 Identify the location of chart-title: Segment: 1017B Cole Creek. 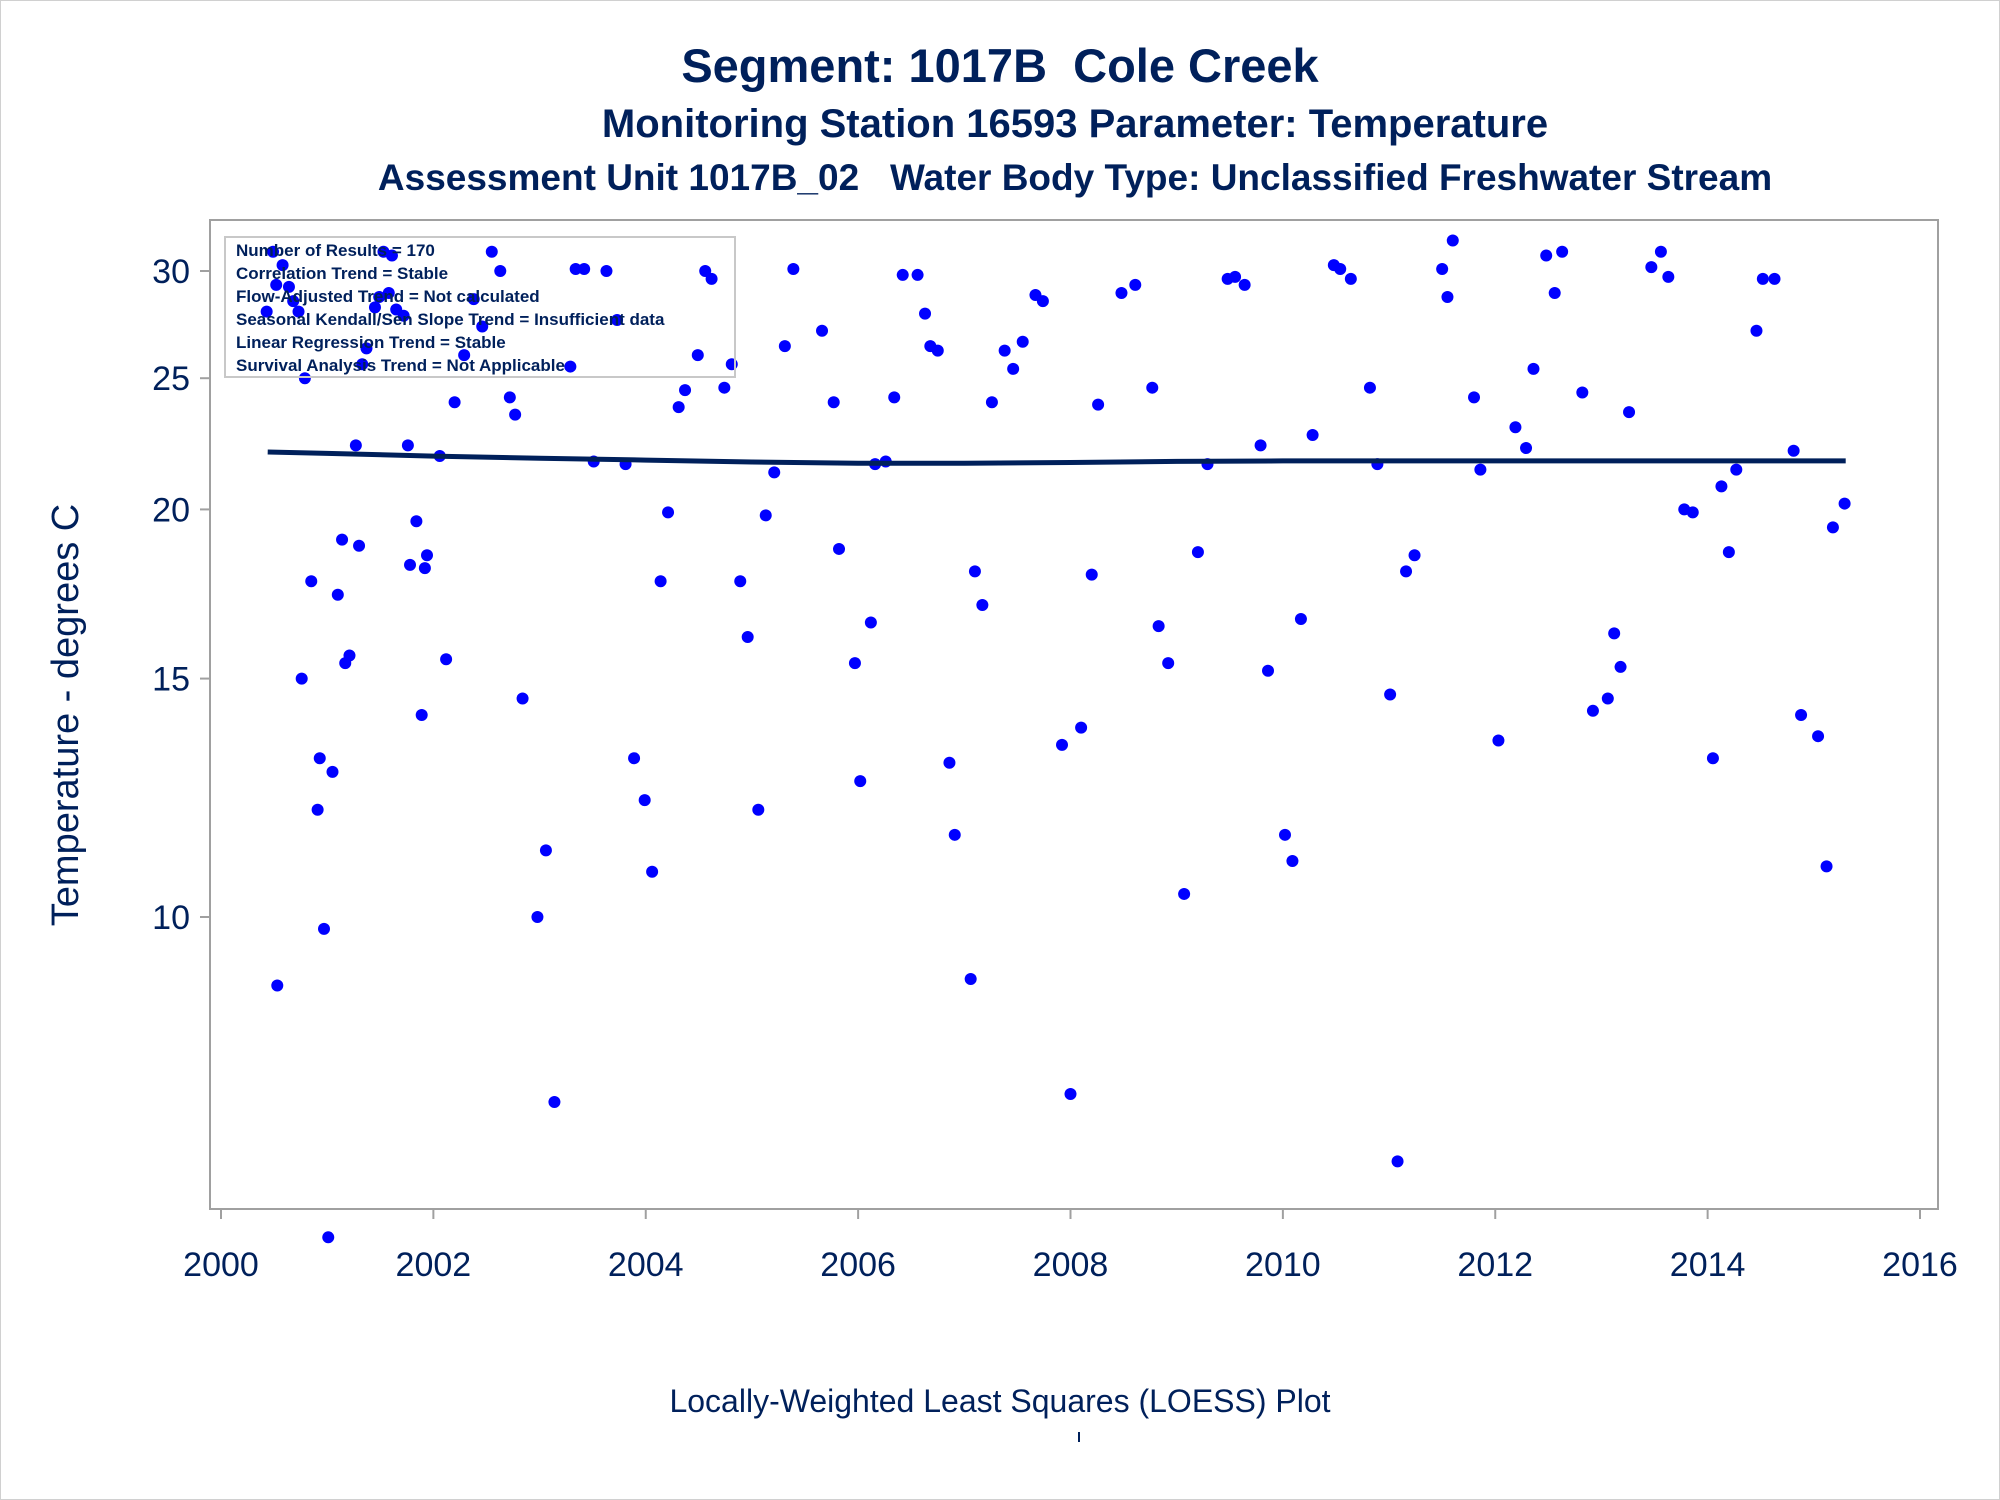
(1000, 65).